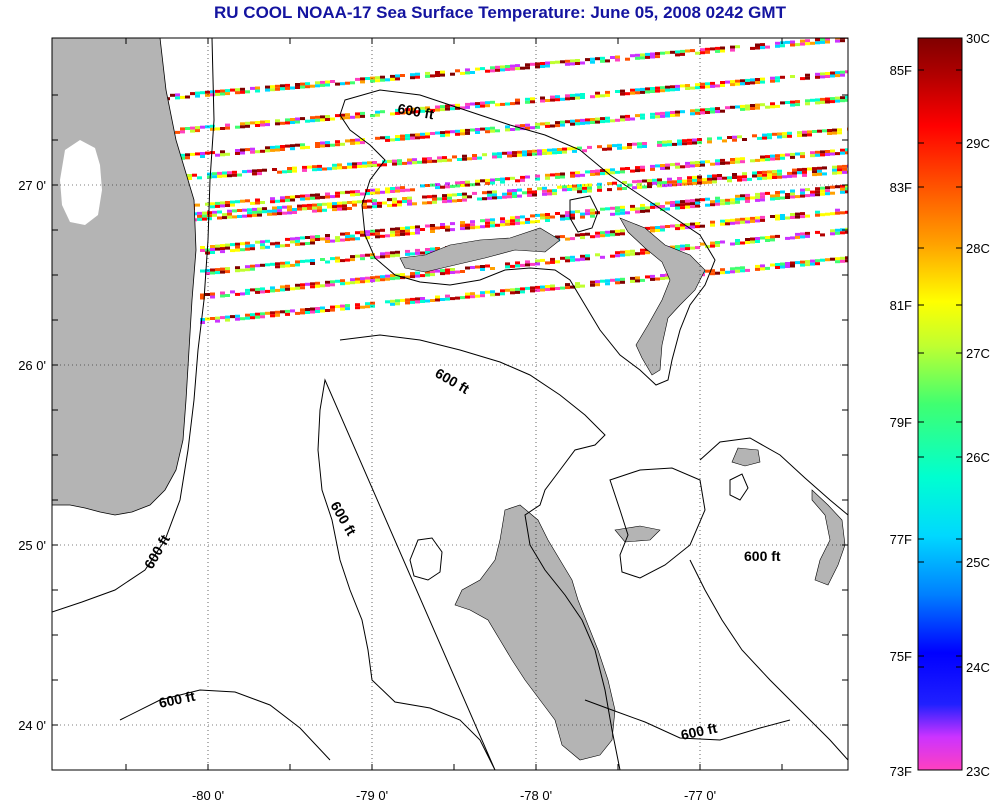 This screenshot has height=809, width=1000. I want to click on longitude-label: -80 0', so click(208, 795).